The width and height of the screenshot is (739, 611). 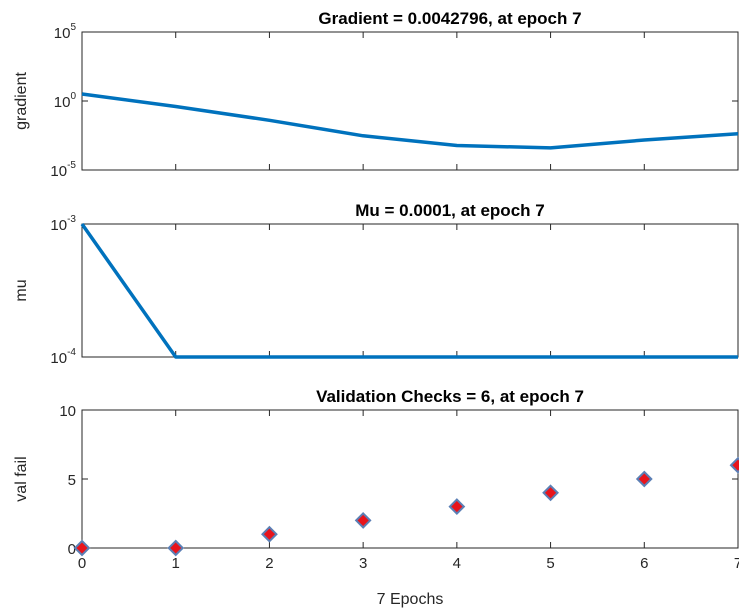 I want to click on panel-title: Validation Checks = 6, at epoch 7, so click(x=450, y=396).